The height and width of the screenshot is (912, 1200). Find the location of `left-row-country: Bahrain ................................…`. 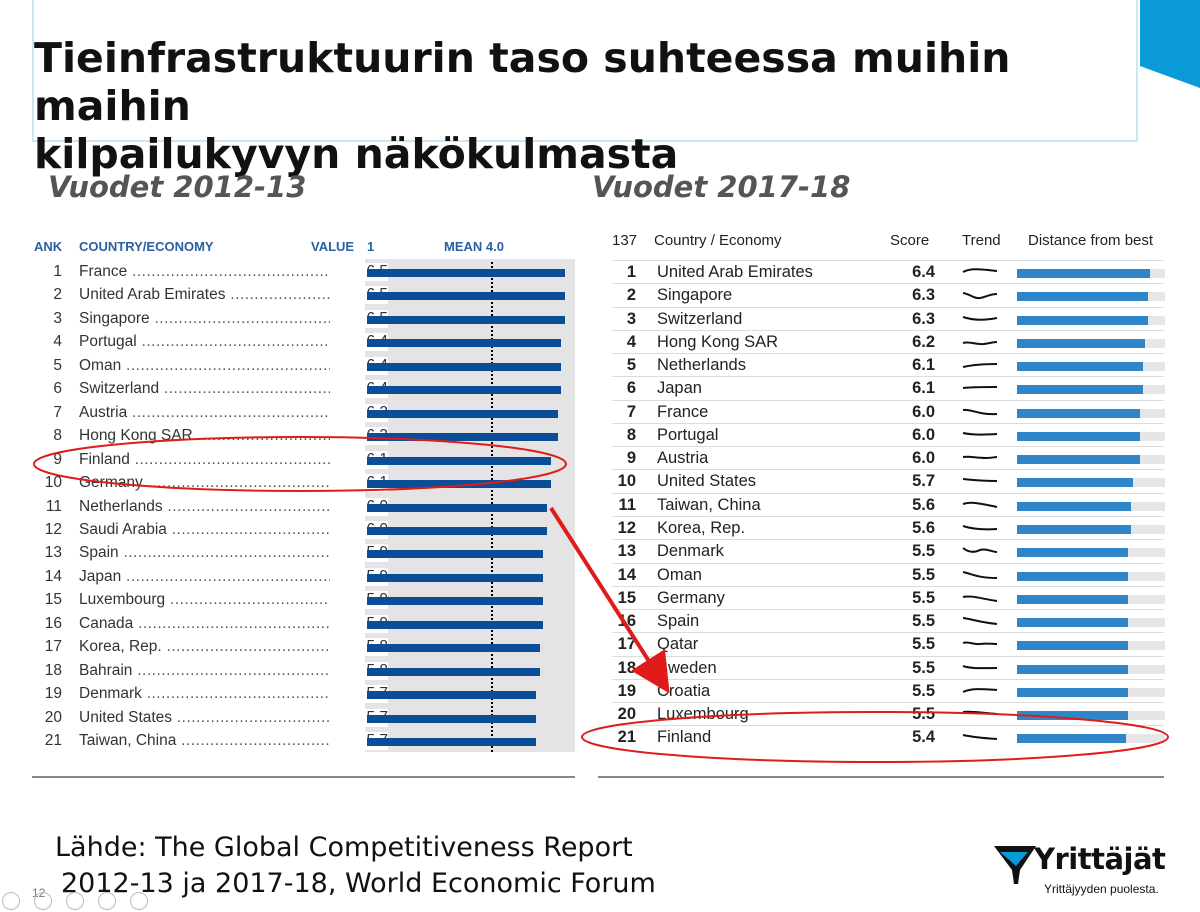

left-row-country: Bahrain ................................… is located at coordinates (232, 671).